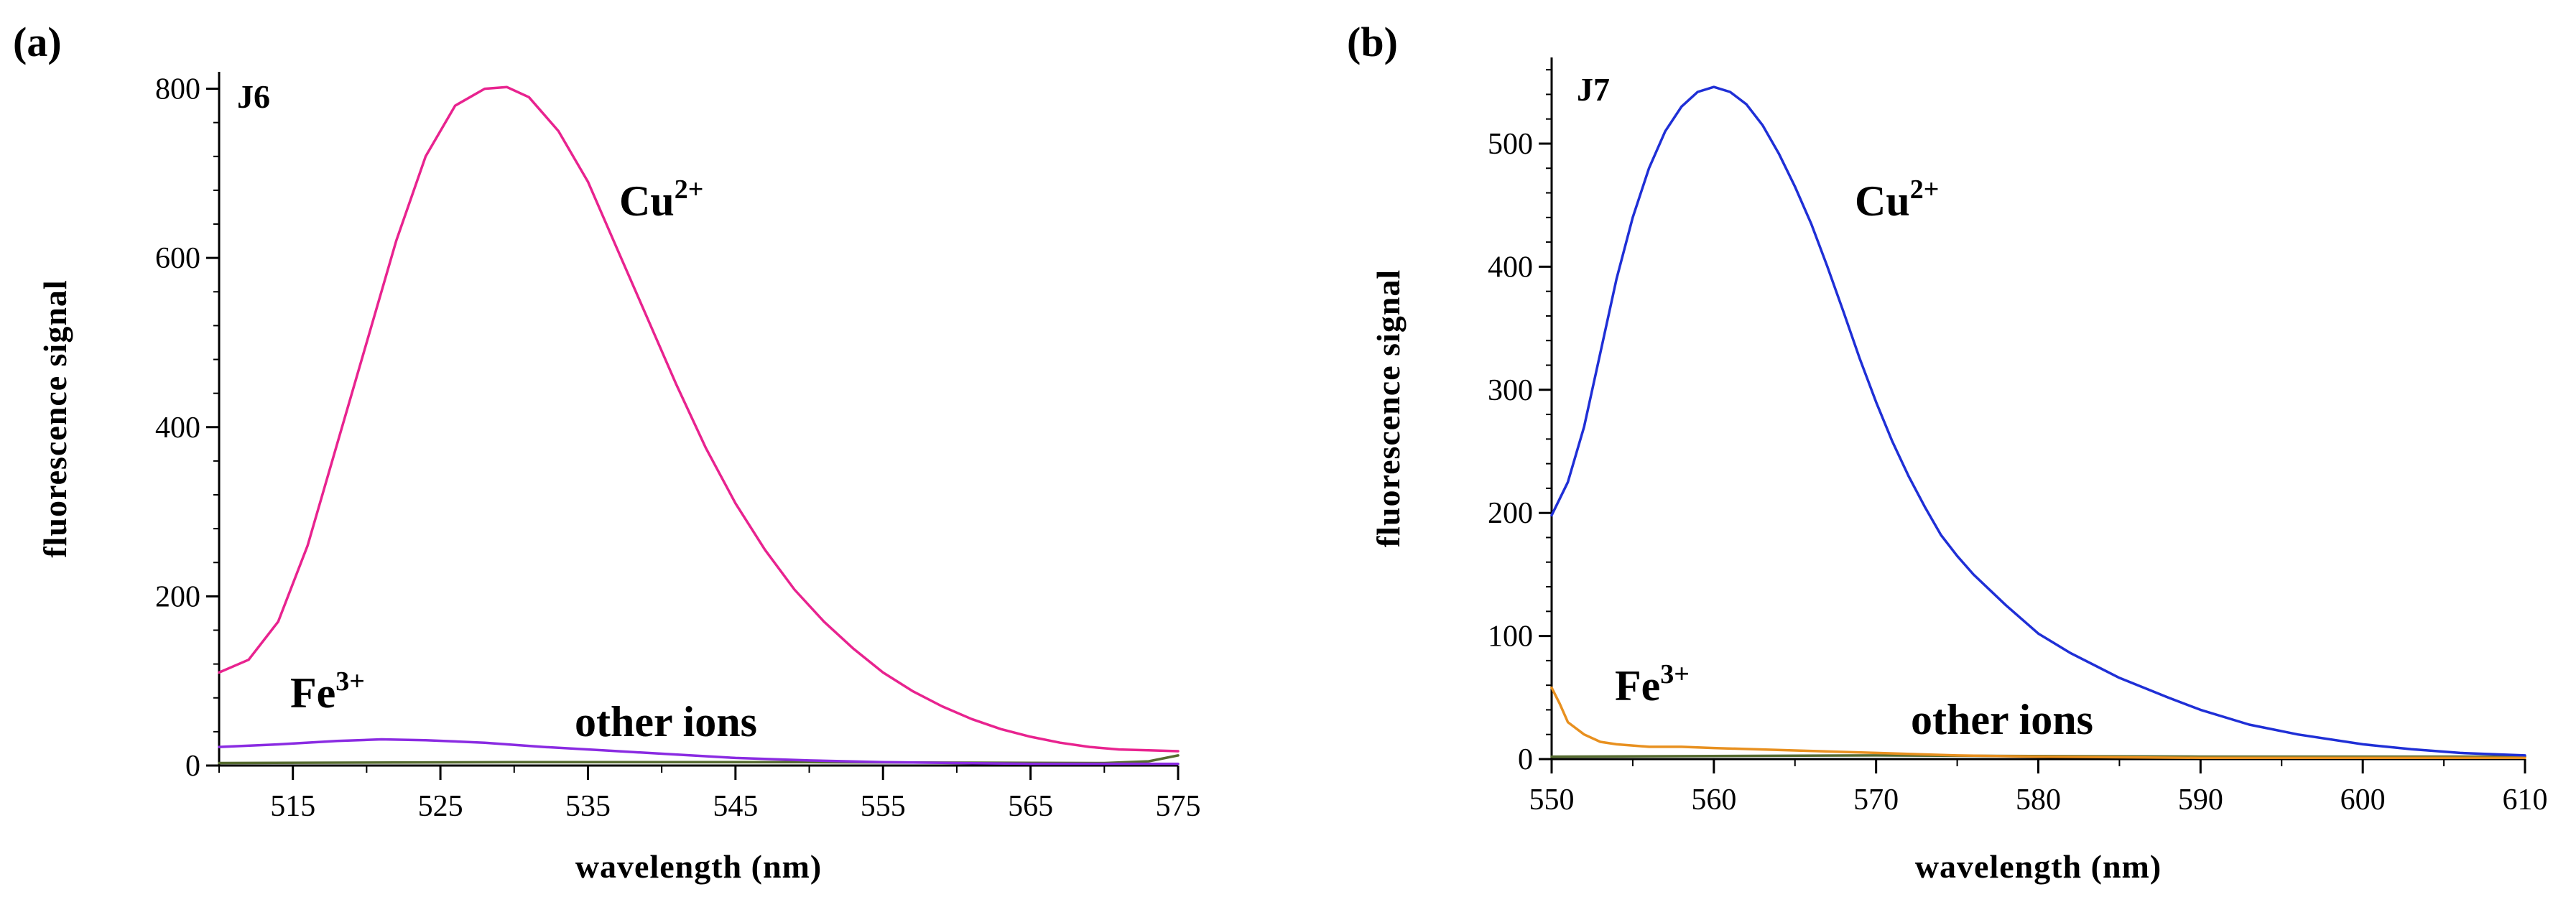 The image size is (2576, 902). I want to click on x-tick-label: 560, so click(1713, 801).